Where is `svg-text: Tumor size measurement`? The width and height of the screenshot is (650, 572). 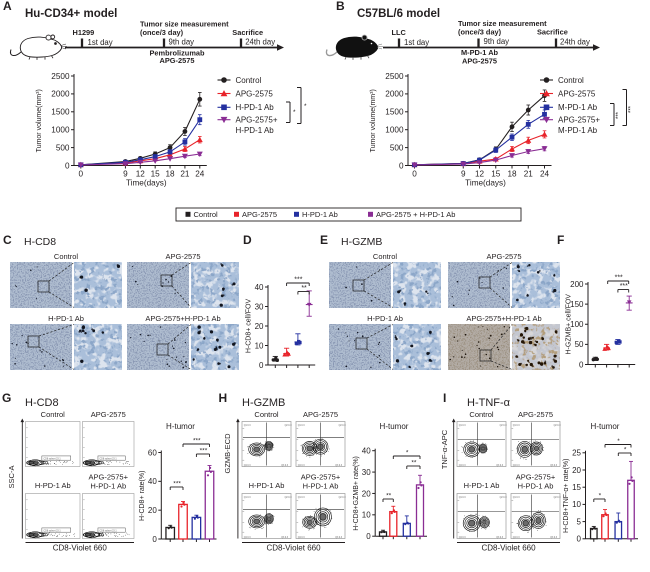 svg-text: Tumor size measurement is located at coordinates (184, 24).